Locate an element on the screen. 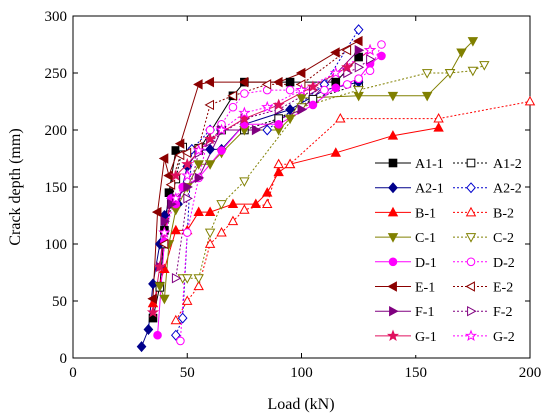 This screenshot has width=550, height=417. legend-label-e-2: E-2 is located at coordinates (503, 288).